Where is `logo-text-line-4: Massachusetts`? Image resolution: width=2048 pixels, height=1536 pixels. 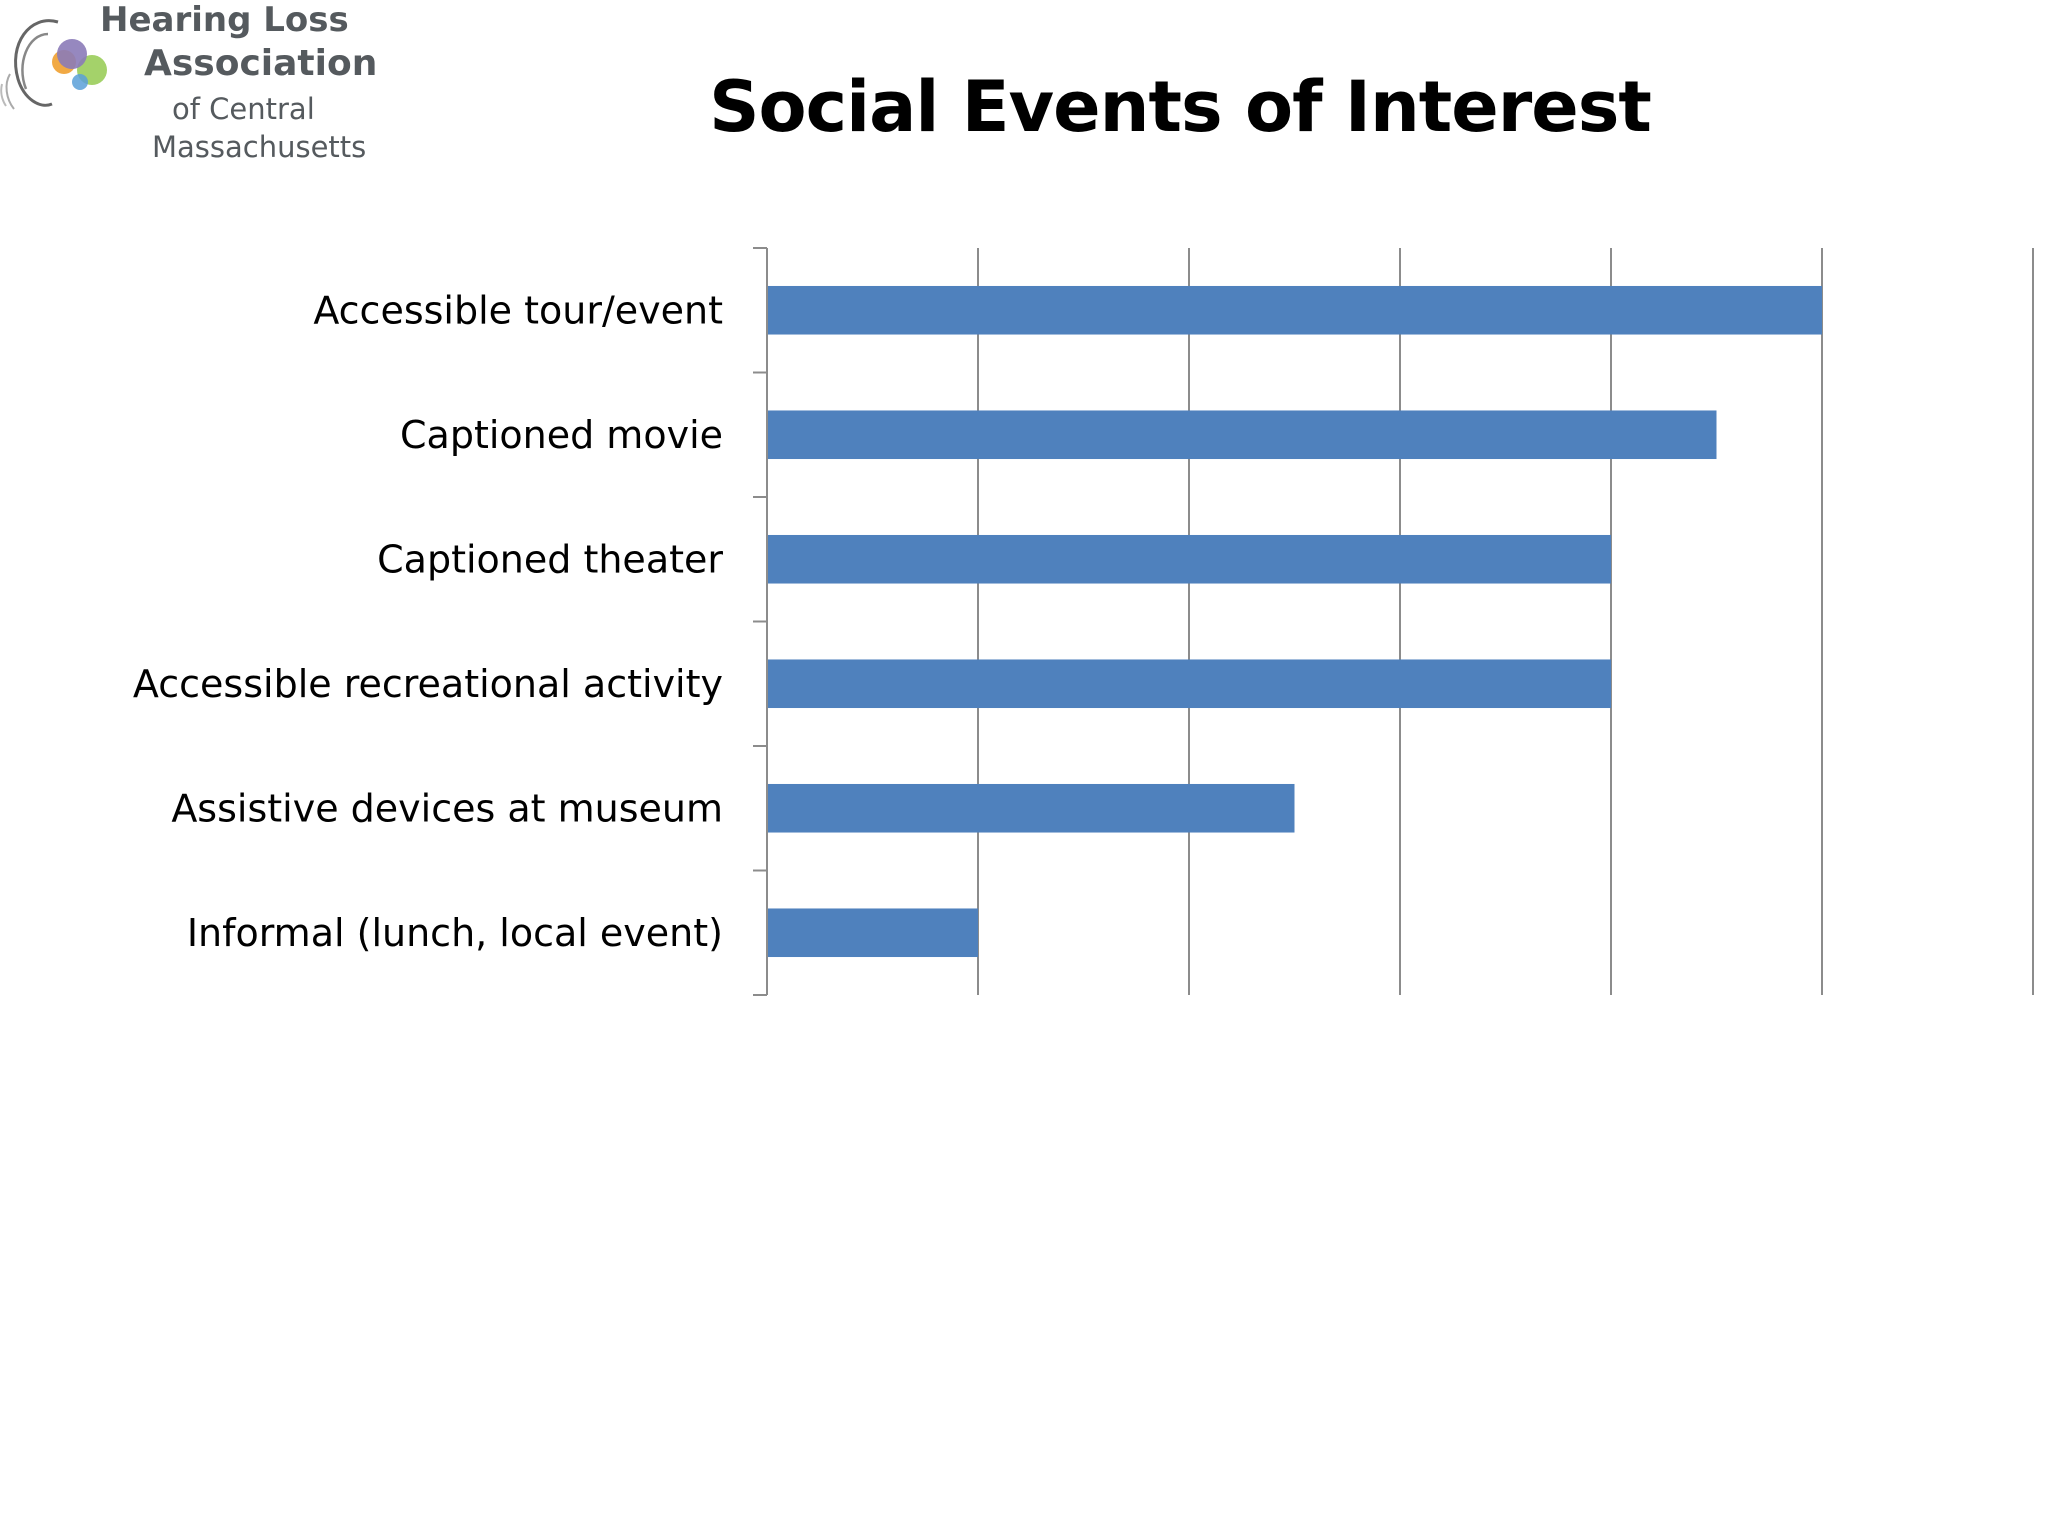
logo-text-line-4: Massachusetts is located at coordinates (259, 147).